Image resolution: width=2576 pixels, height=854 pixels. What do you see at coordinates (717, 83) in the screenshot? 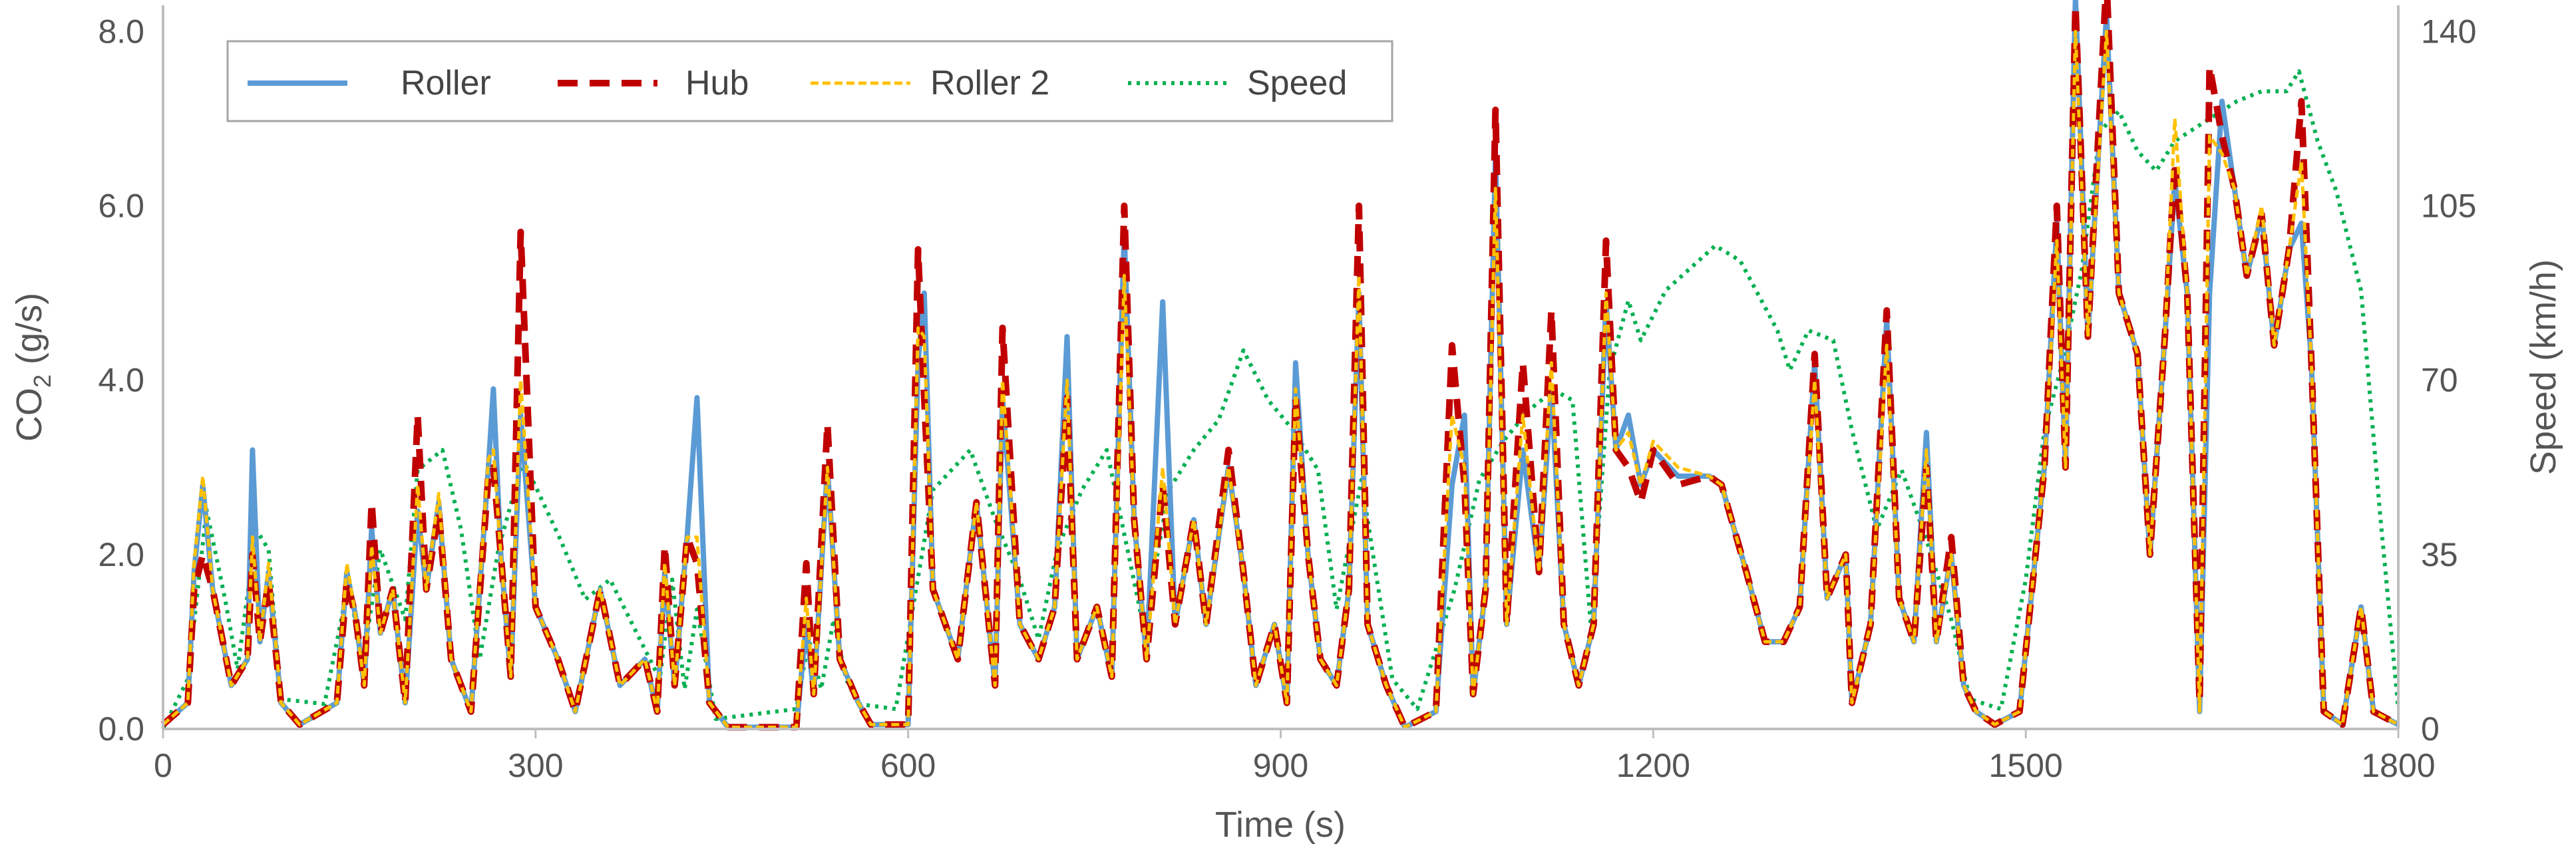
I see `legend-label-hub: Hub` at bounding box center [717, 83].